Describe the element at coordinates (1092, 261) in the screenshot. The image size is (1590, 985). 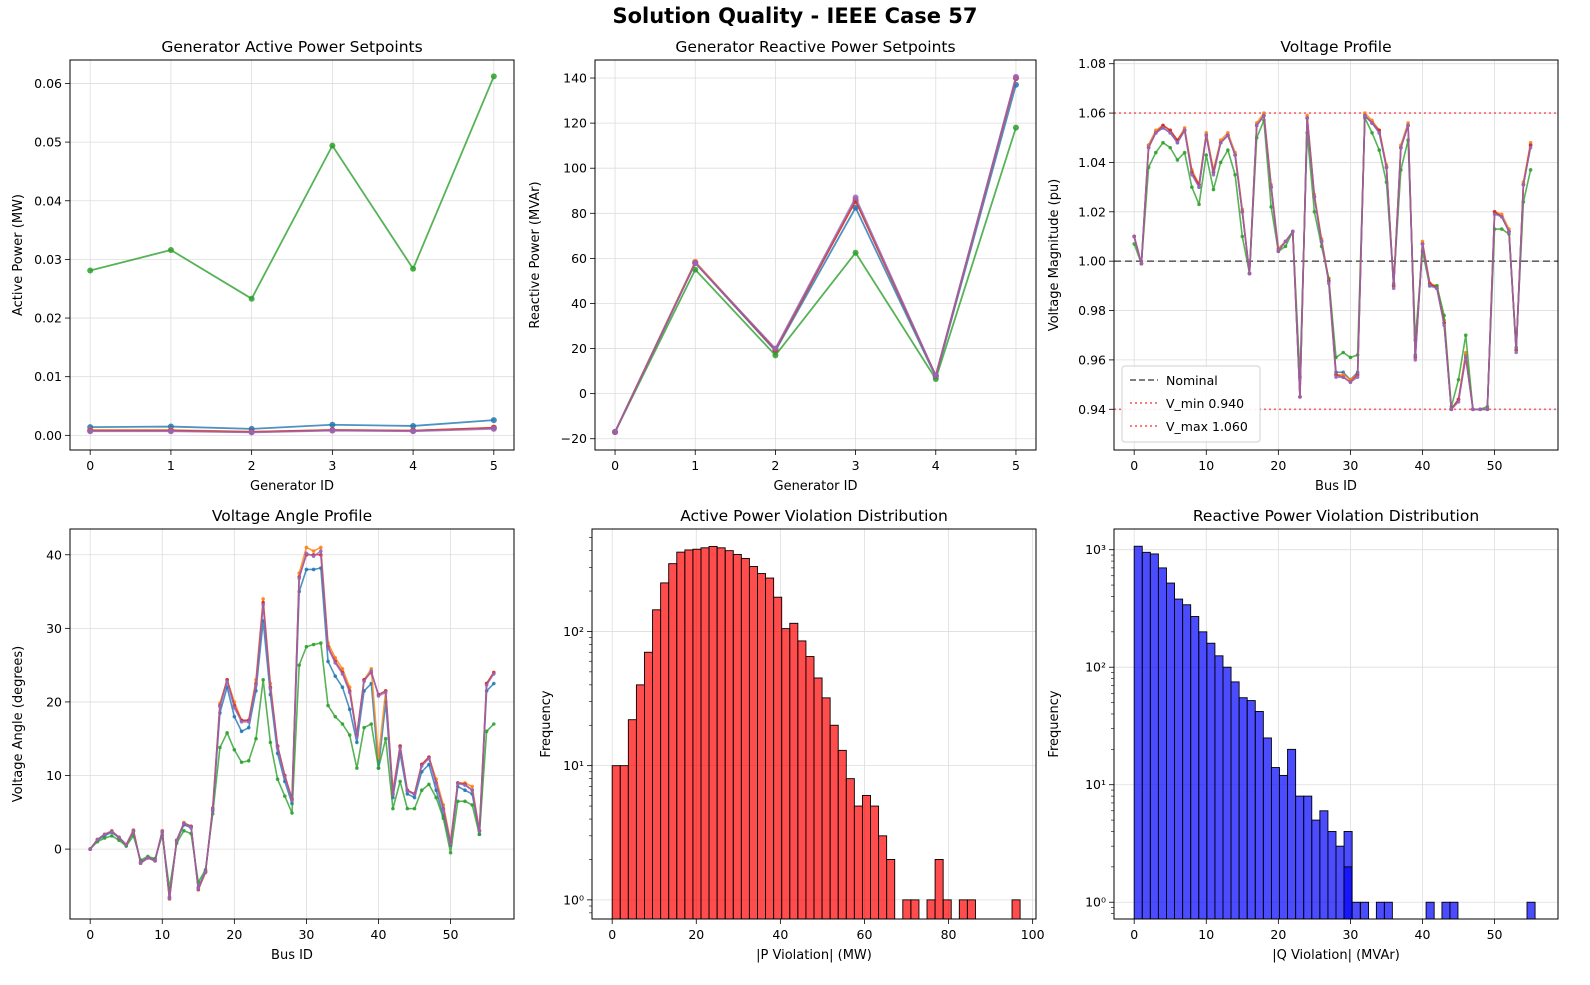
I see `y-tick-label: 1.00` at that location.